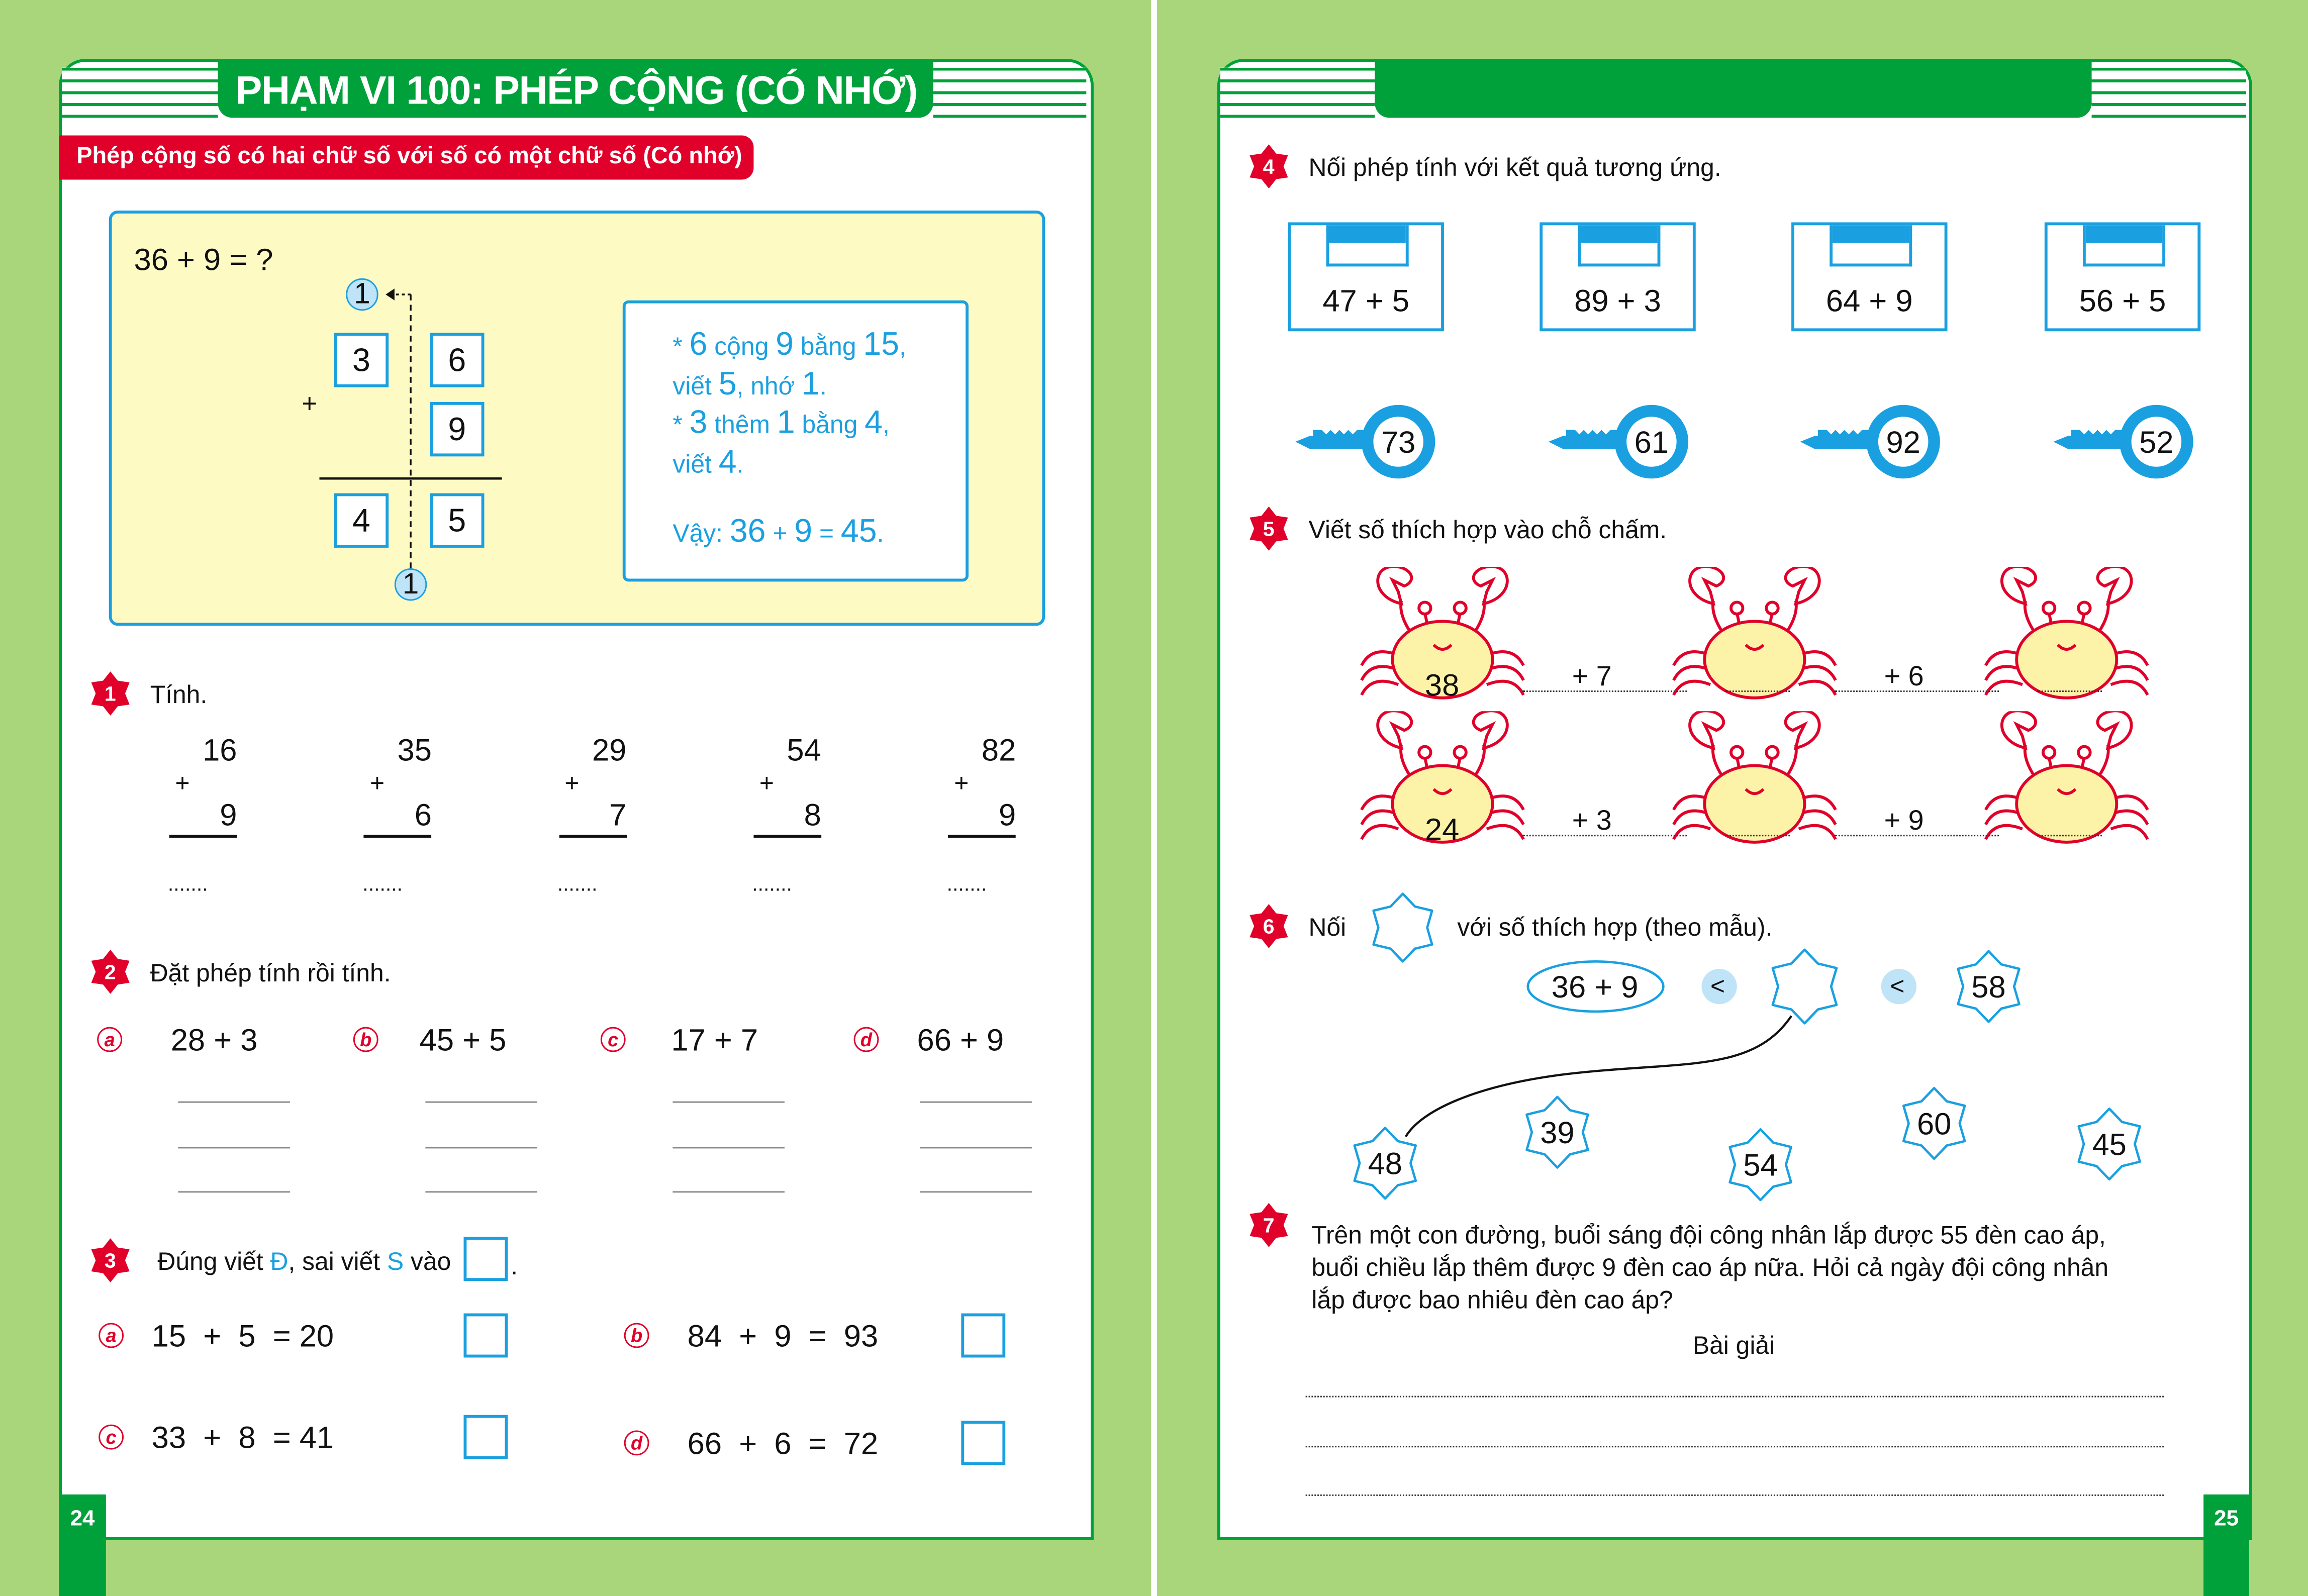 This screenshot has width=2308, height=1596. What do you see at coordinates (1442, 633) in the screenshot?
I see `crab-drawing` at bounding box center [1442, 633].